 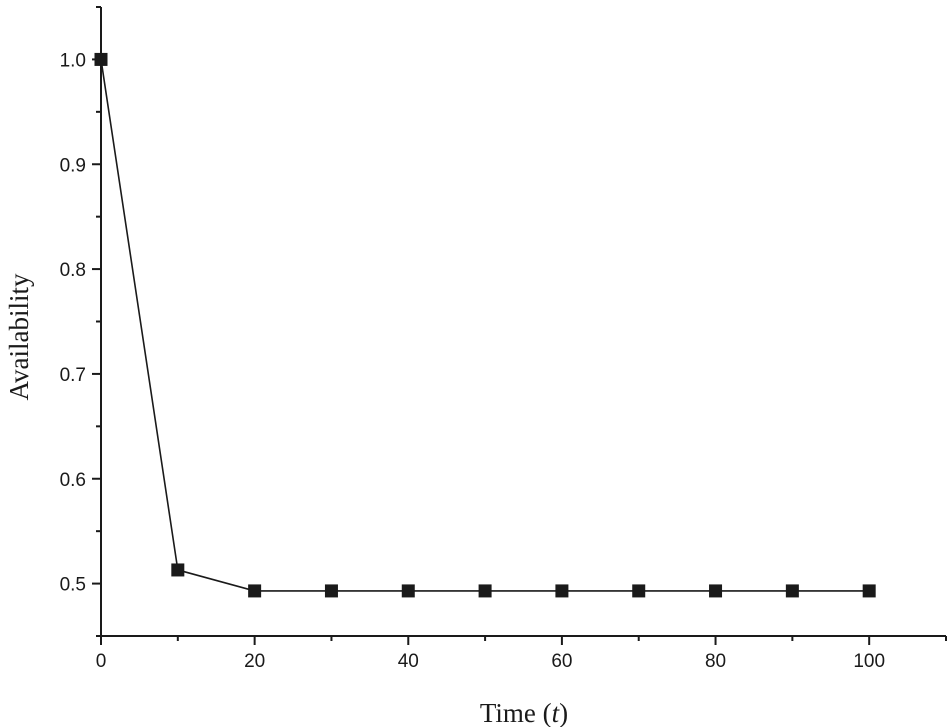 I want to click on x-axis-title: Time (t), so click(x=524, y=712).